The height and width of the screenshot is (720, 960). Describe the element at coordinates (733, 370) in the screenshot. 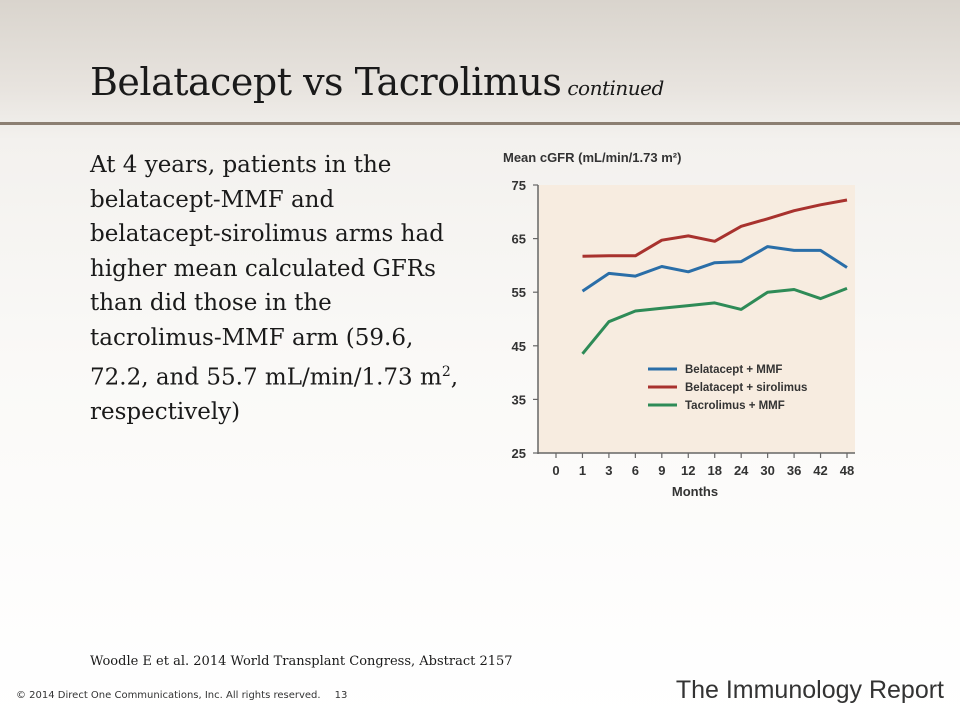

I see `legend-label: Belatacept + MMF` at that location.